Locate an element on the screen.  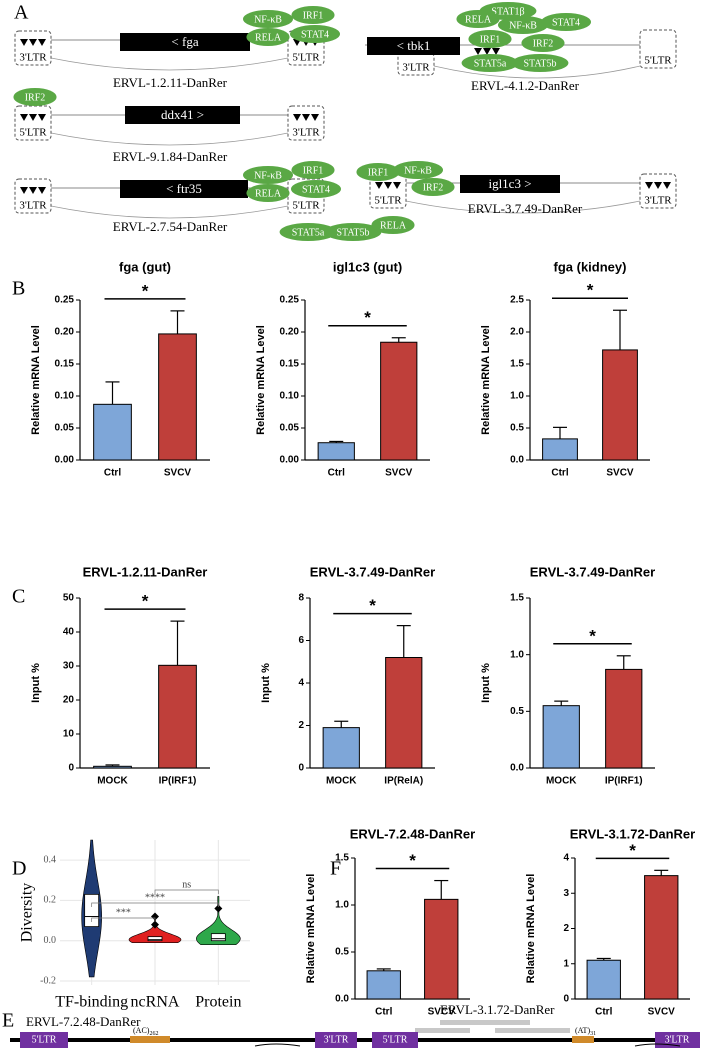
significance-label: ns is located at coordinates (186, 884).